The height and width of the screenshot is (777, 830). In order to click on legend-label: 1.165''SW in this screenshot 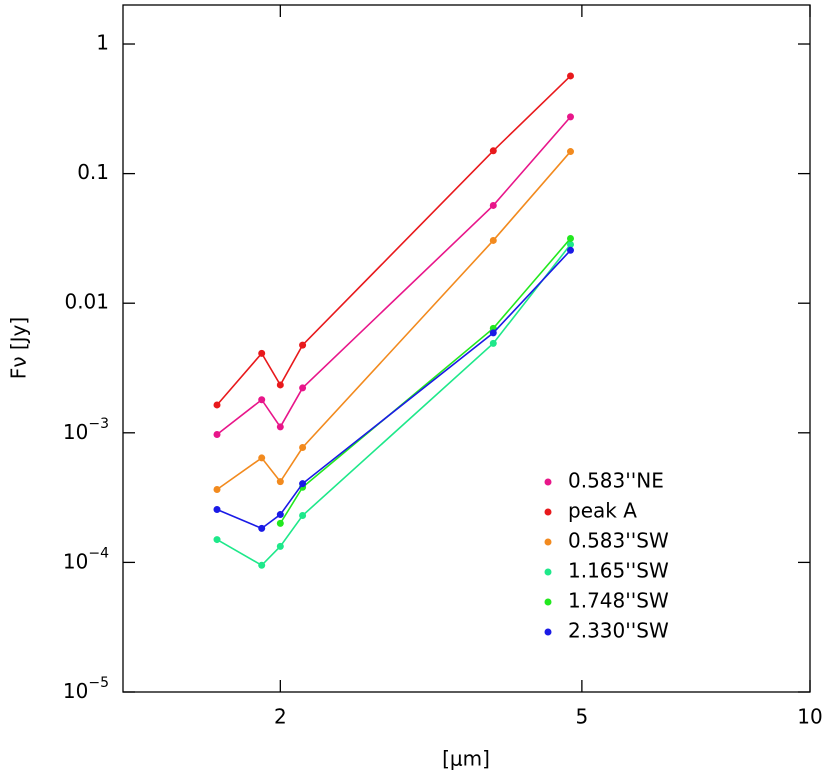, I will do `click(618, 571)`.